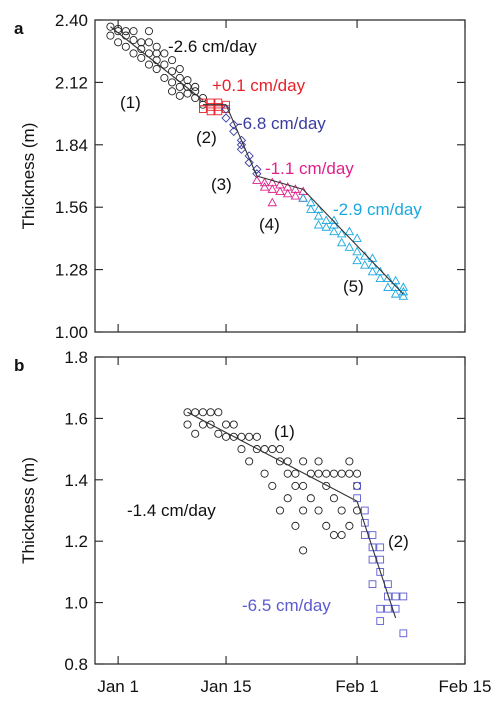  Describe the element at coordinates (76, 603) in the screenshot. I see `y-tick-label: 1.0` at that location.